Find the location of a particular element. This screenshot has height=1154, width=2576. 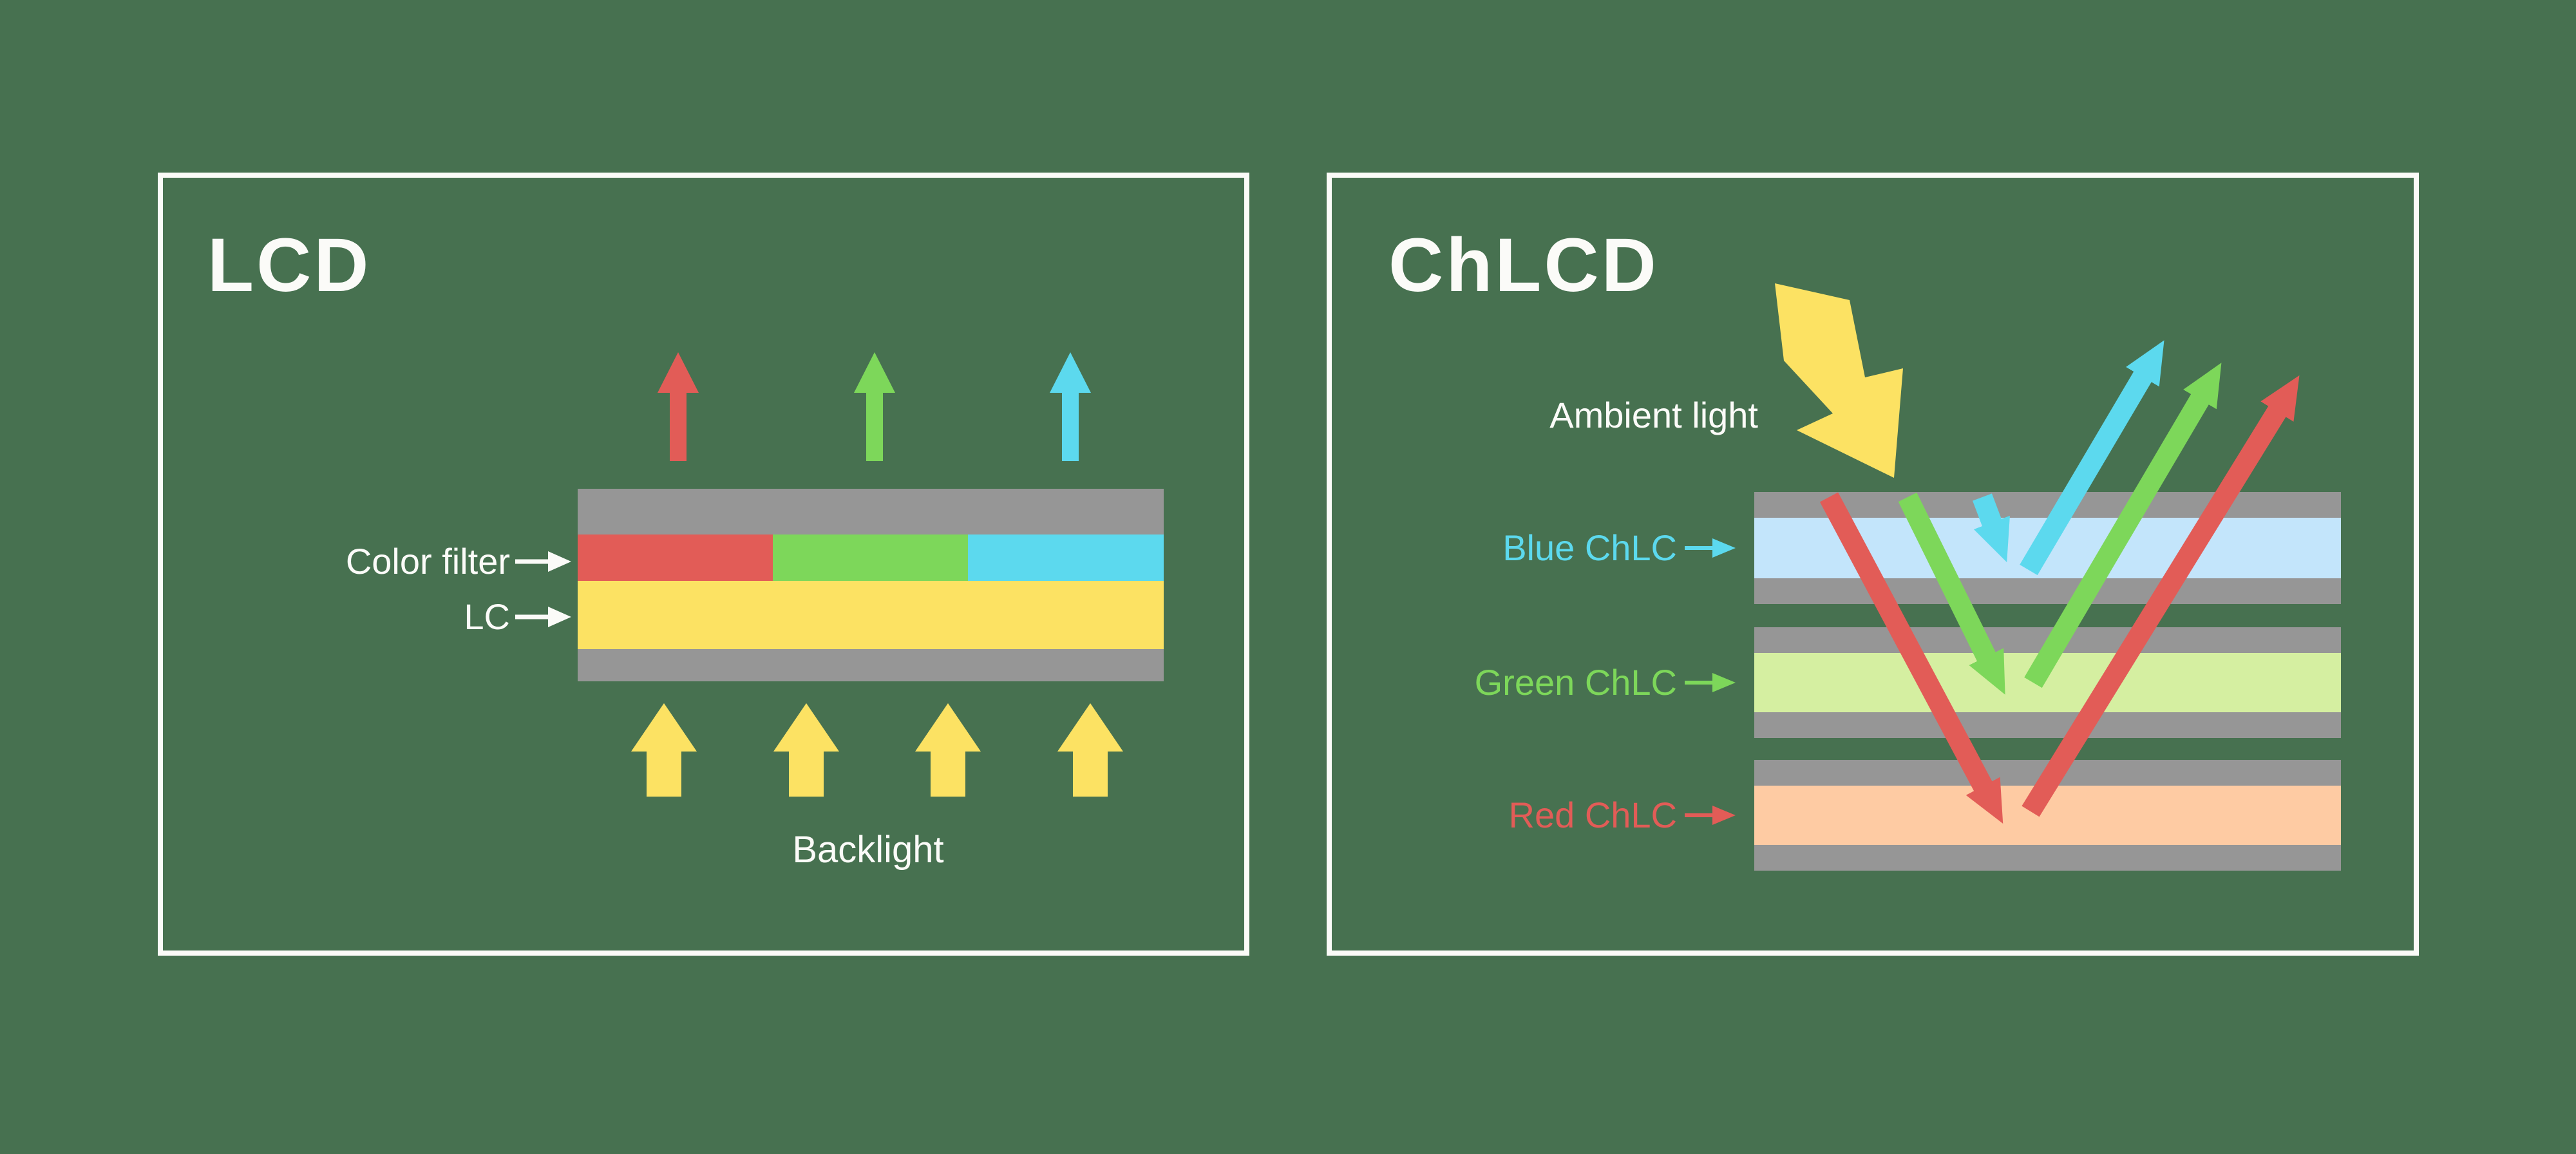

lcd-color-filter-green-segment is located at coordinates (871, 557).